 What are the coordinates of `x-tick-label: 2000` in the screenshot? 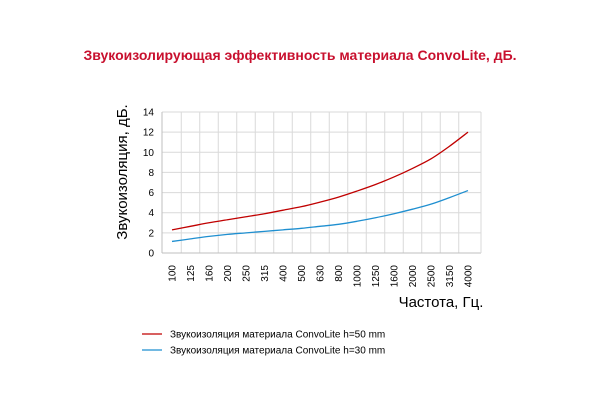 It's located at (413, 276).